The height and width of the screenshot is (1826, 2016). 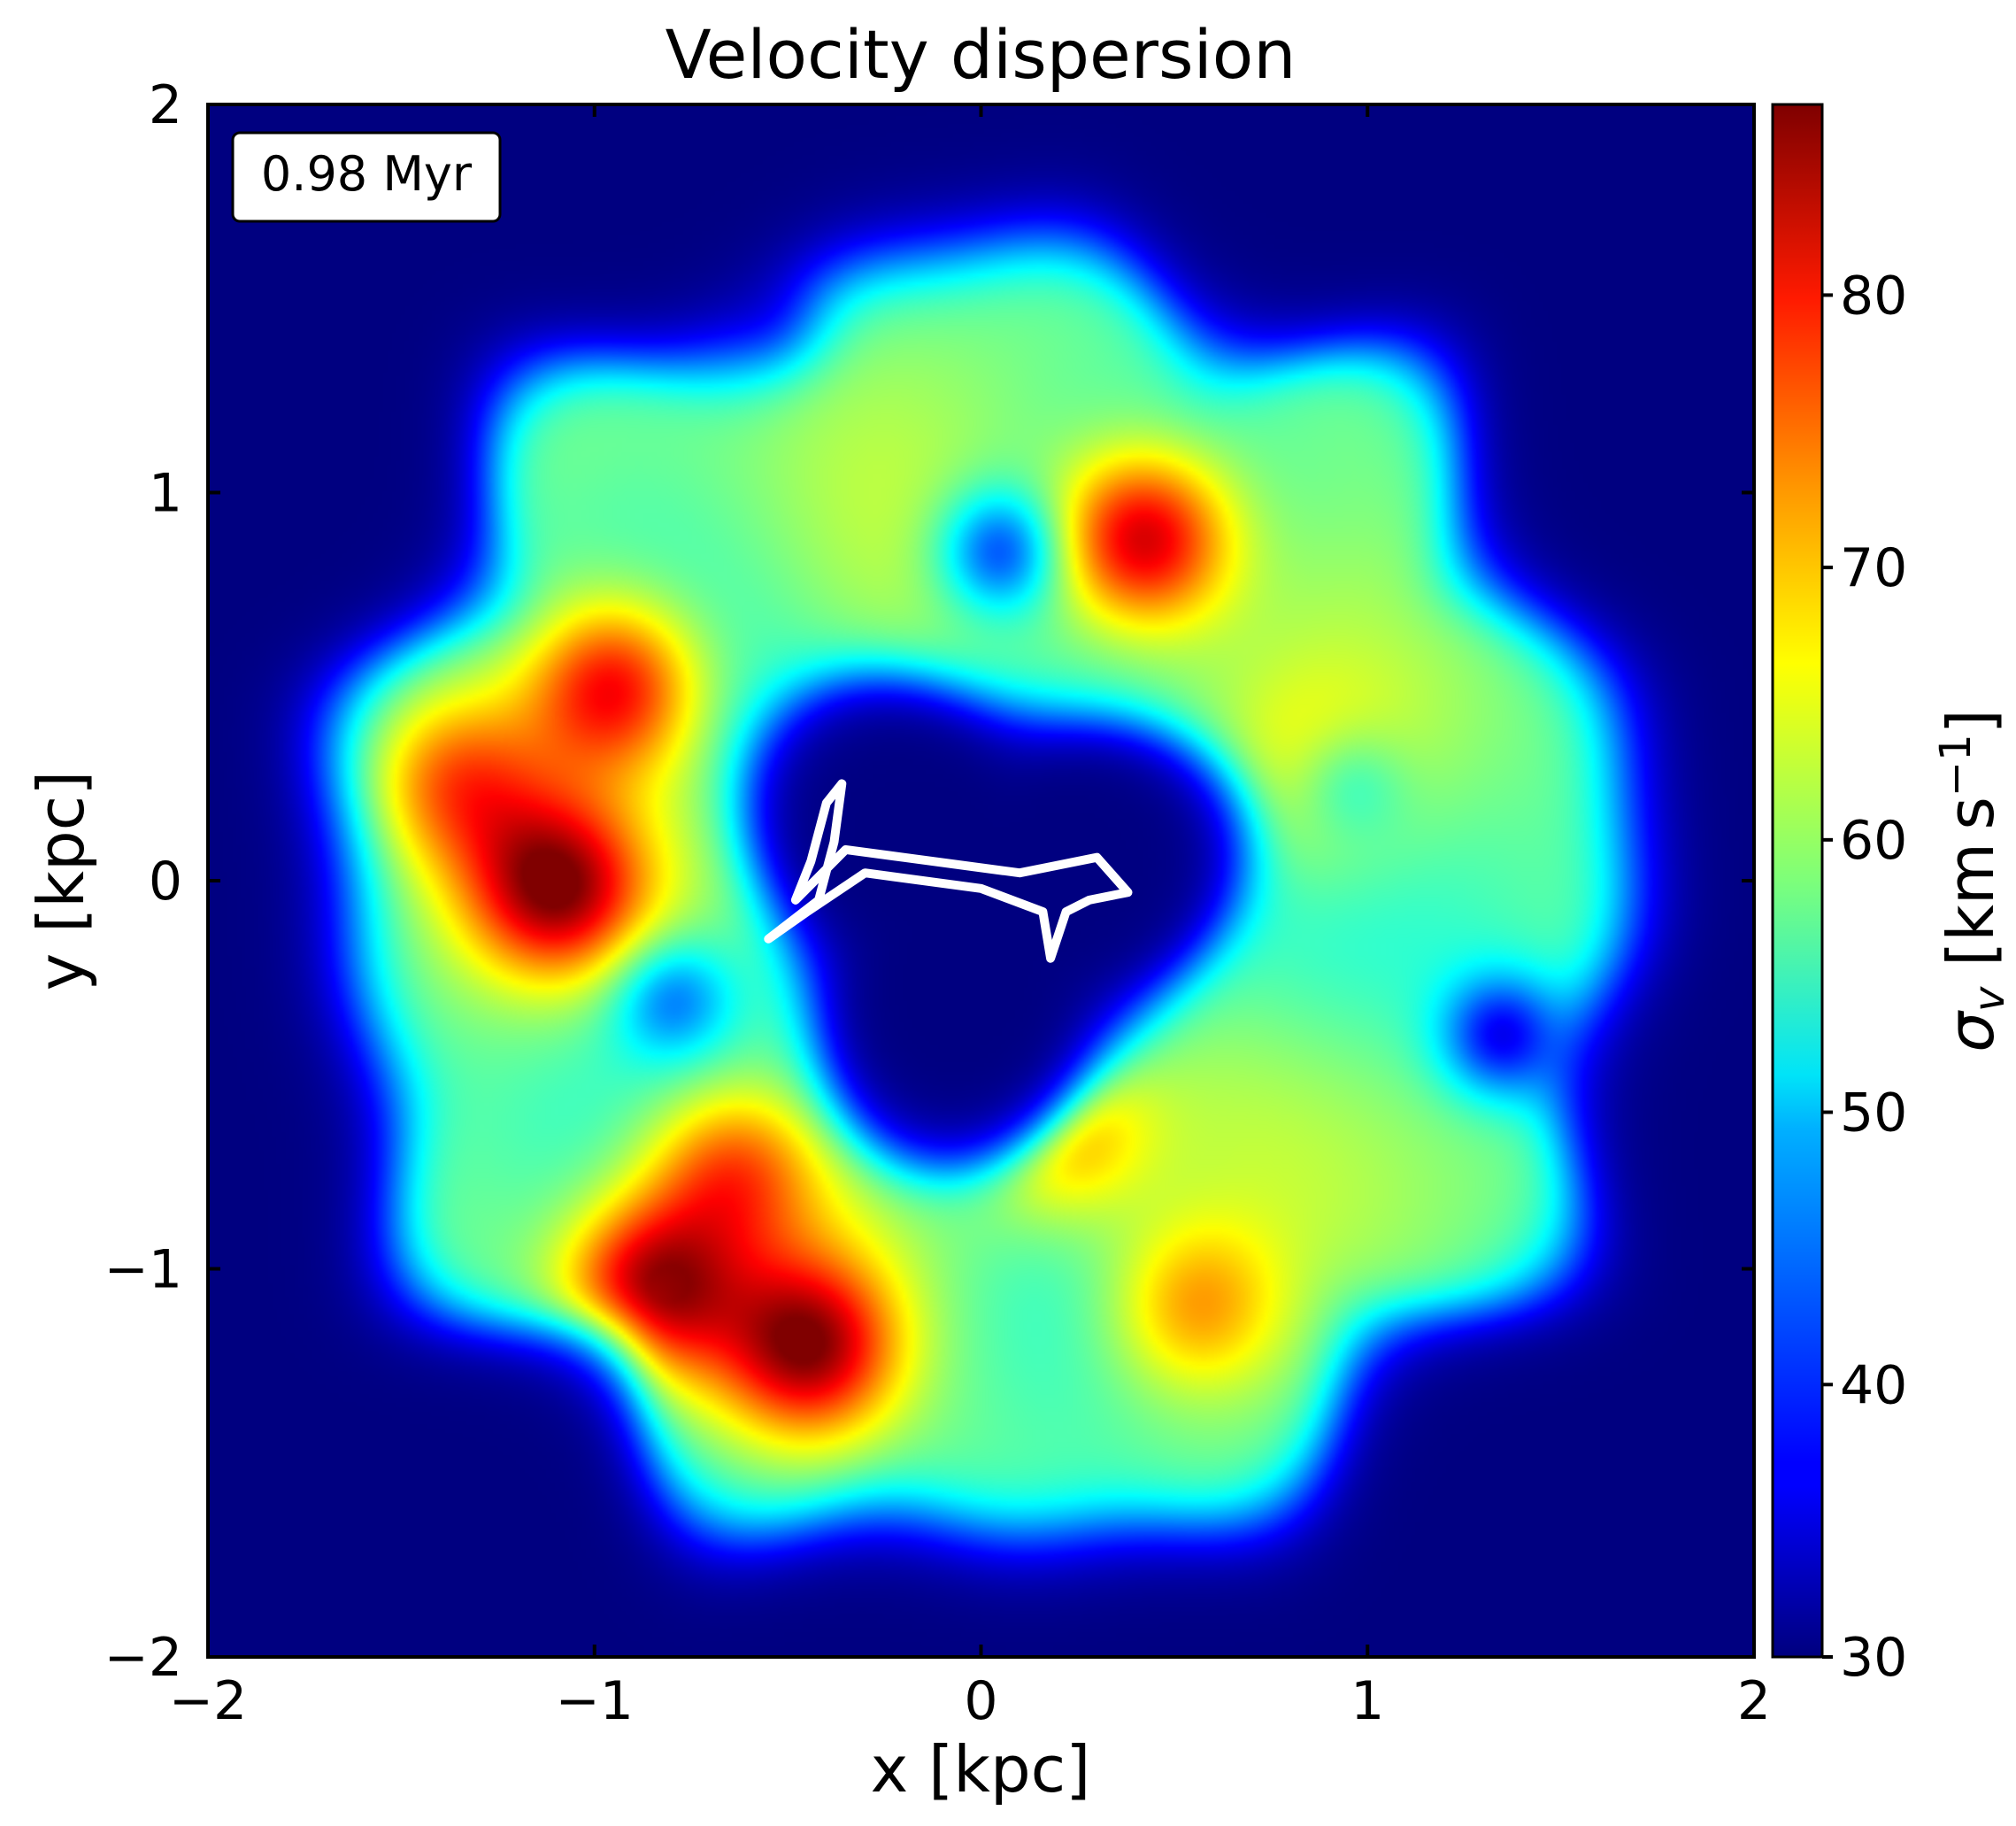 I want to click on colorbar-tick-label: 50, so click(x=1873, y=1113).